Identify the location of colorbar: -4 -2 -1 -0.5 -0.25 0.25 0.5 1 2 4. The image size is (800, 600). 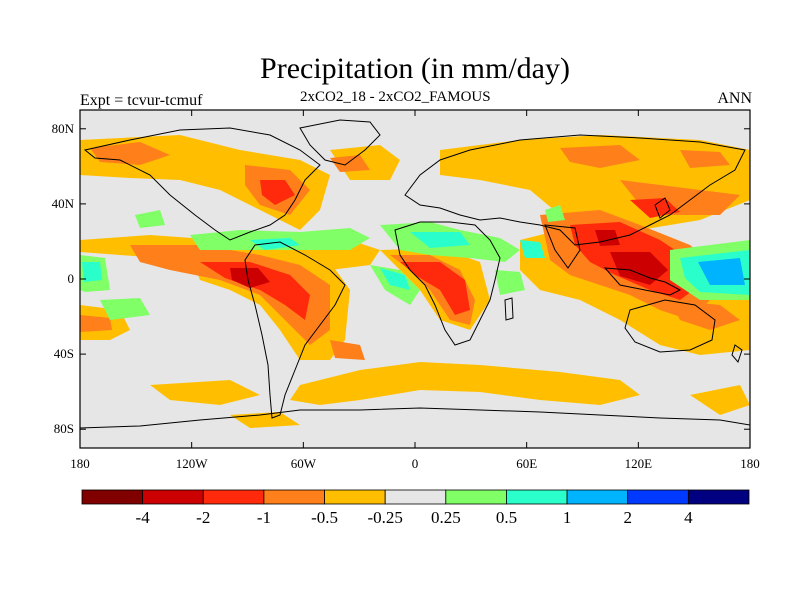
(415, 508).